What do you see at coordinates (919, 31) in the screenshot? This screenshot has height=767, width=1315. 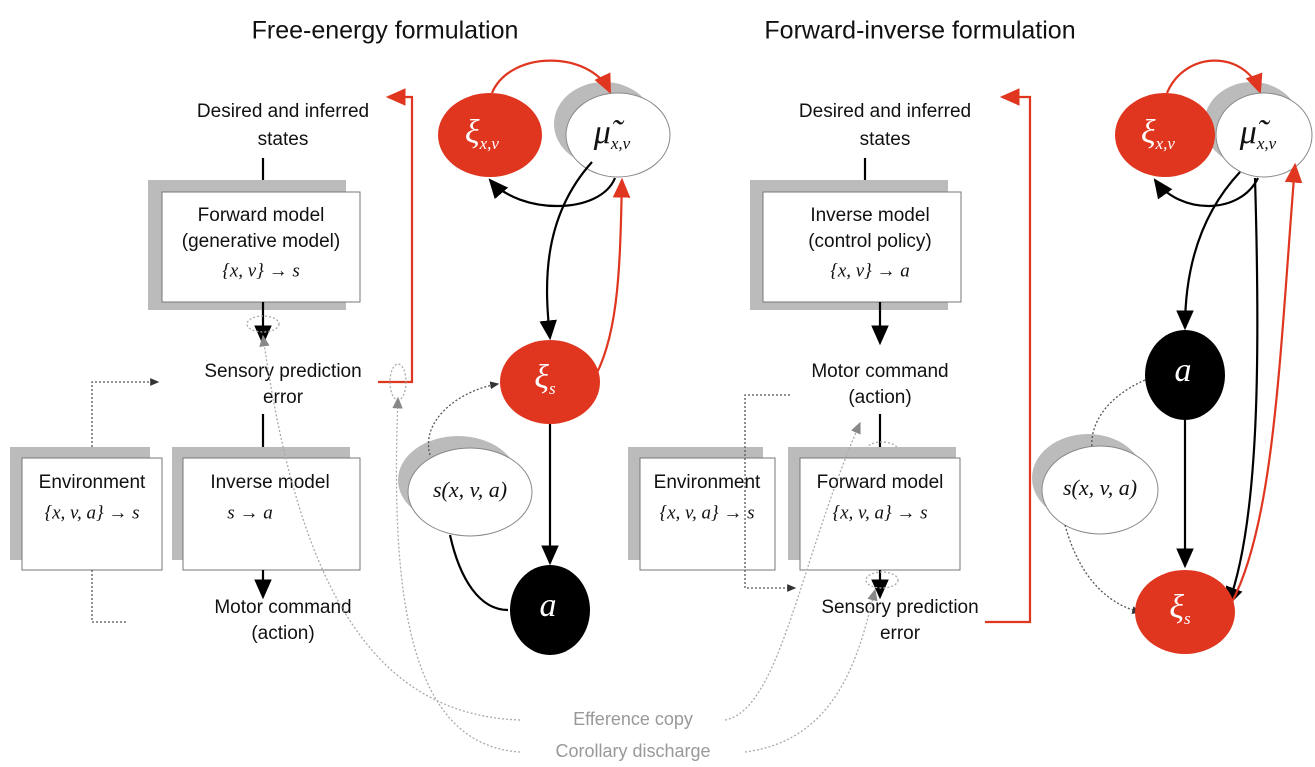 I see `title: Forward-inverse formulation` at bounding box center [919, 31].